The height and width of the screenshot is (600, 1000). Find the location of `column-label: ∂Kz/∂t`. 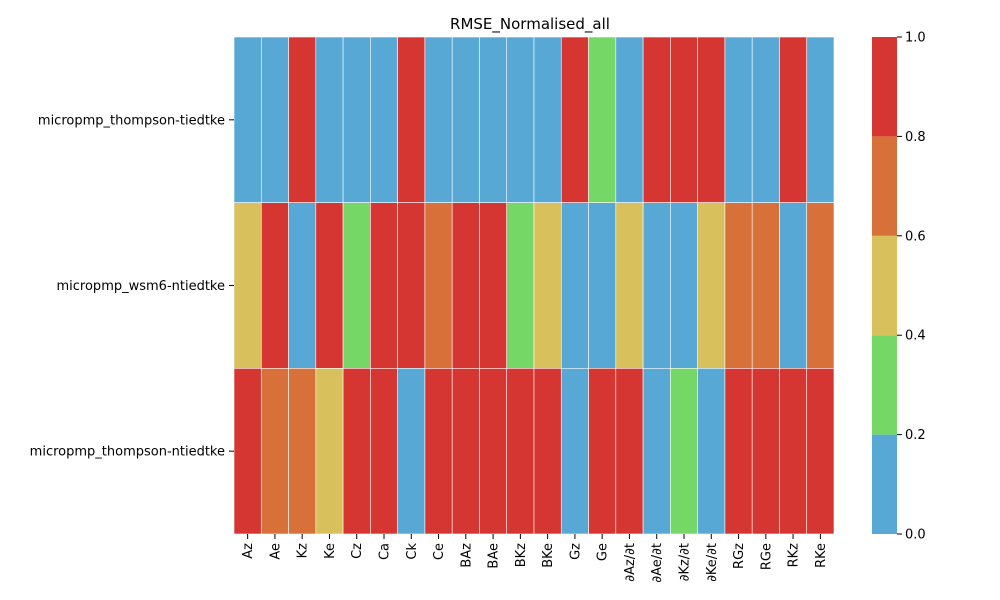

column-label: ∂Kz/∂t is located at coordinates (685, 562).